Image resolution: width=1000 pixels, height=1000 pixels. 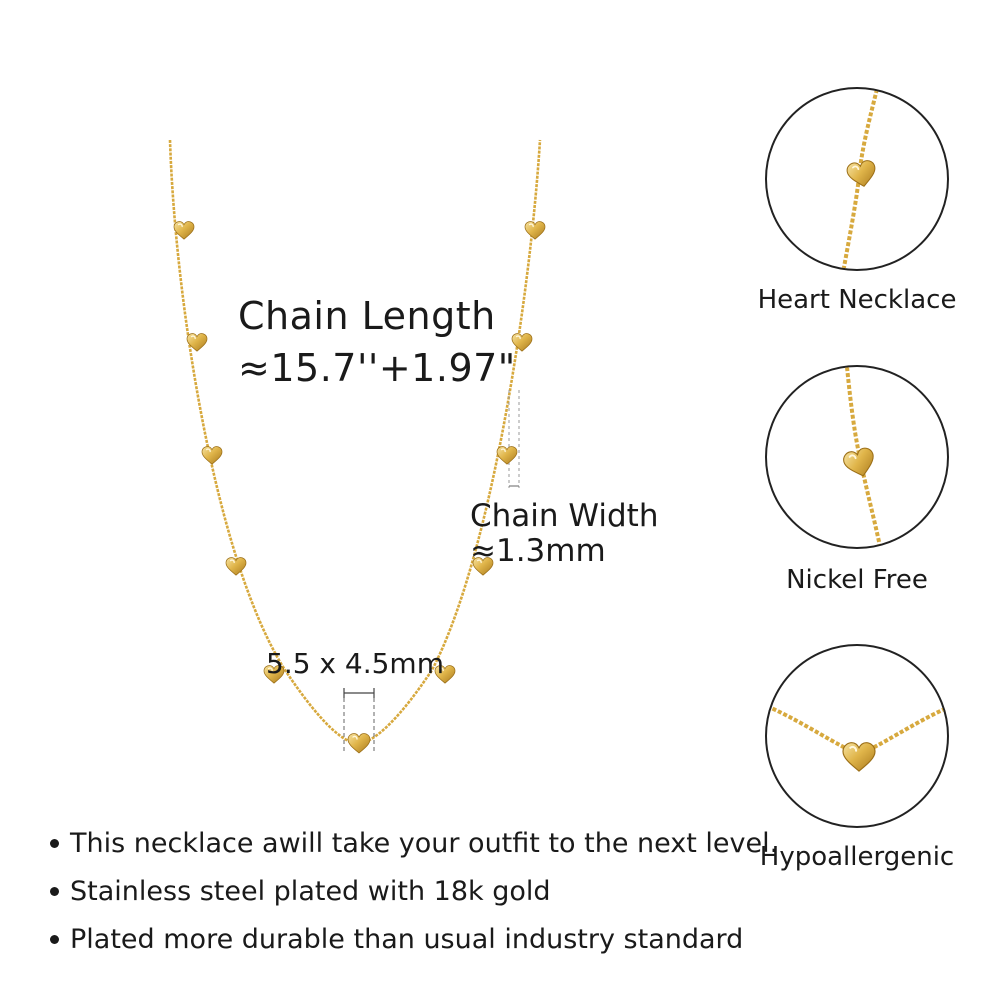 What do you see at coordinates (857, 580) in the screenshot?
I see `feature-label-nickel-free: Nickel Free` at bounding box center [857, 580].